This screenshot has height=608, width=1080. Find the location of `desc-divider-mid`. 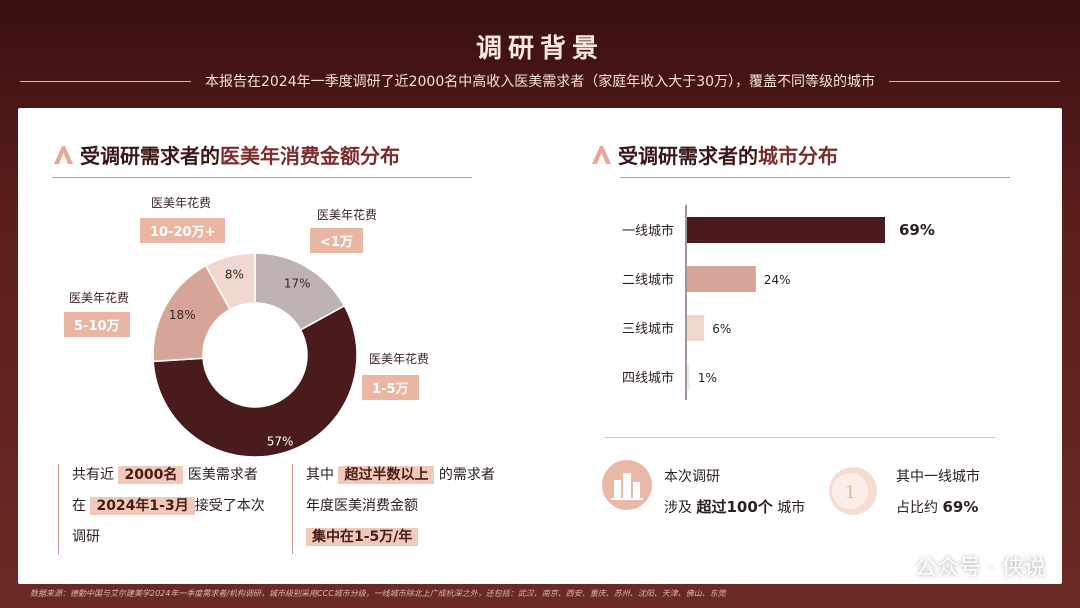

desc-divider-mid is located at coordinates (292, 509).